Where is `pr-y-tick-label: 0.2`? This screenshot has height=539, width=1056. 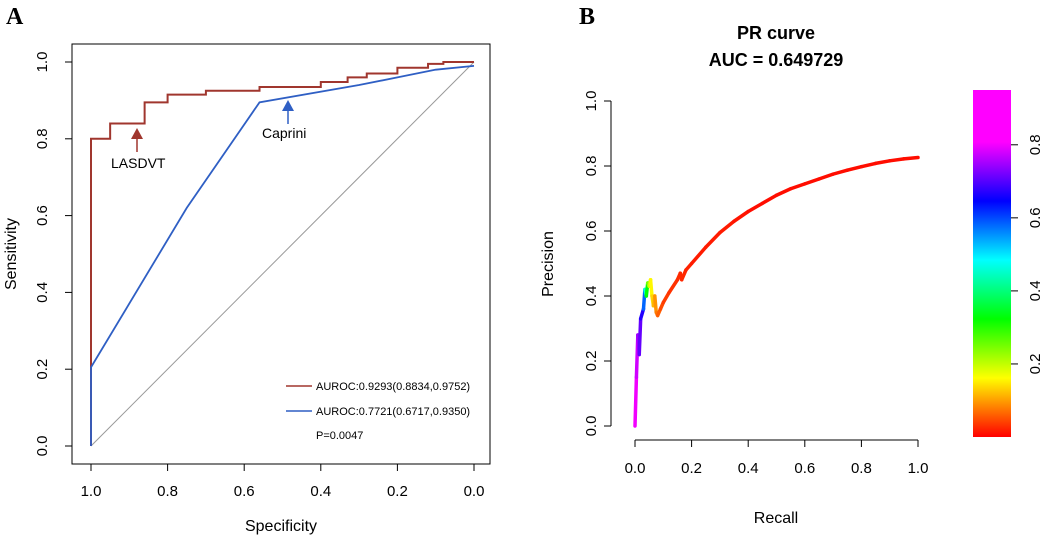 pr-y-tick-label: 0.2 is located at coordinates (591, 361).